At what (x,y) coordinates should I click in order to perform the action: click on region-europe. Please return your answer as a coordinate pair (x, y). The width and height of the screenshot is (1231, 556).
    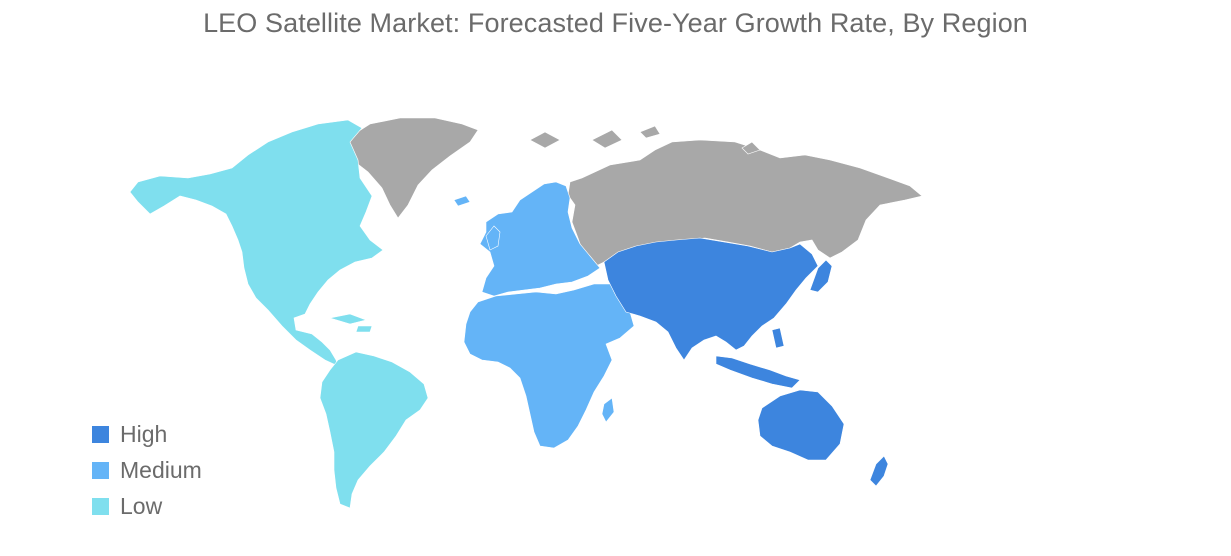
    Looking at the image, I should click on (540, 239).